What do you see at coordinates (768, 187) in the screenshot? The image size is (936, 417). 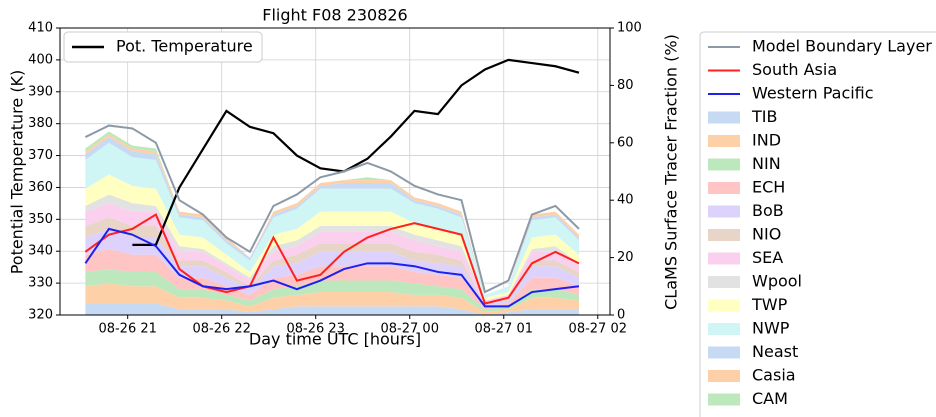 I see `legend-label: ECH` at bounding box center [768, 187].